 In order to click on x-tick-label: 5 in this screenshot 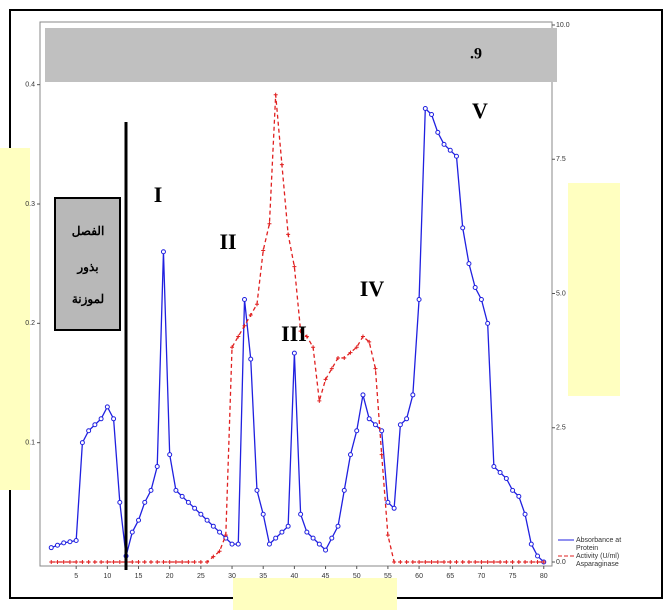, I will do `click(76, 576)`.